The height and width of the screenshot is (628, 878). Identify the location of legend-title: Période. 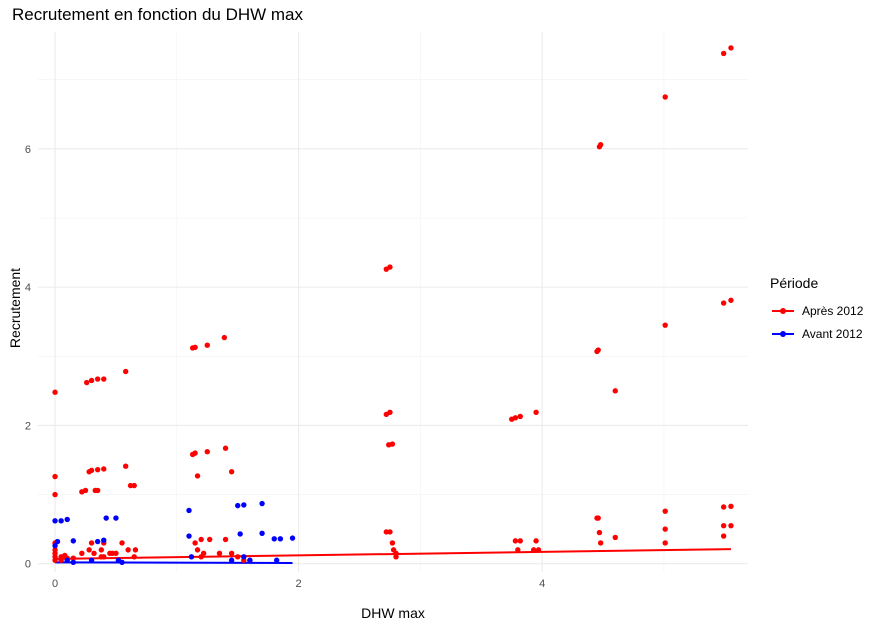
(794, 283).